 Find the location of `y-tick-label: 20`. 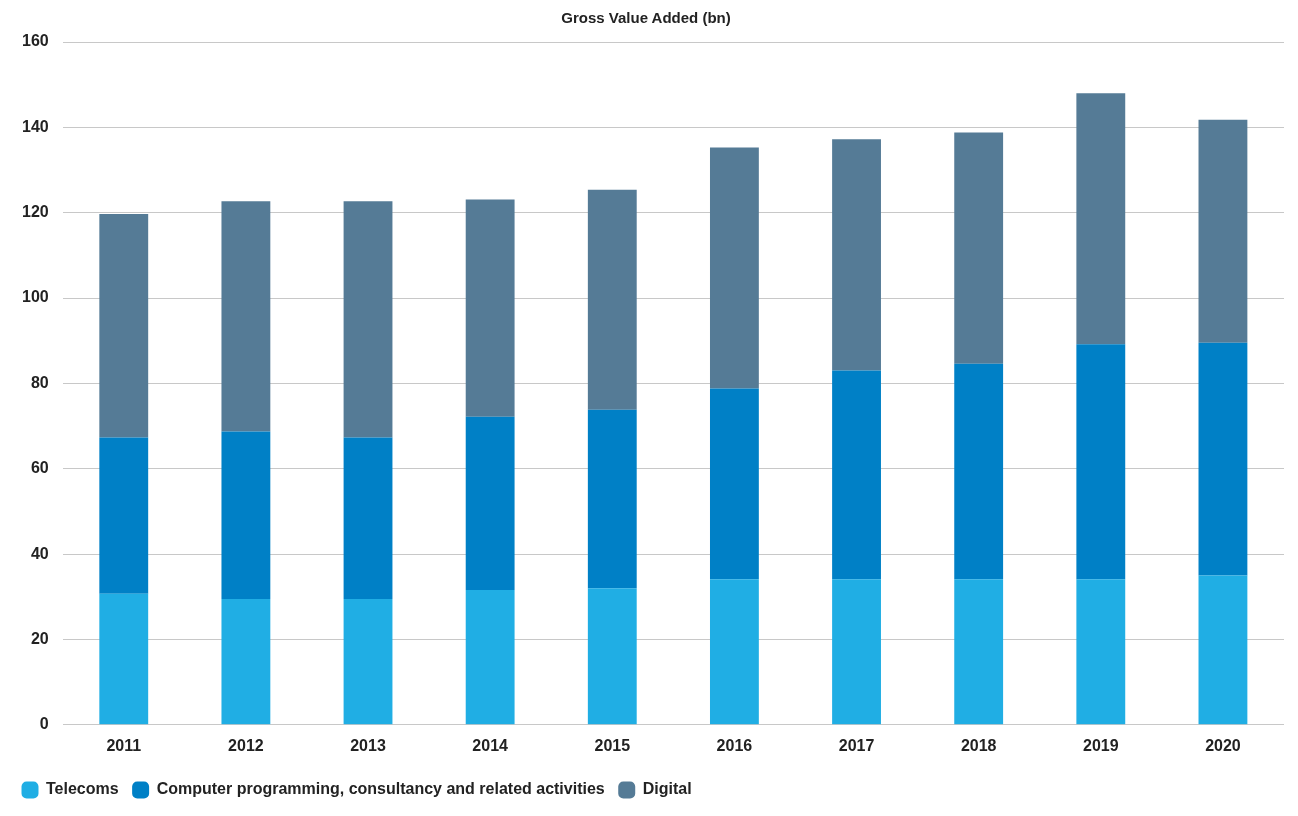

y-tick-label: 20 is located at coordinates (39, 638).